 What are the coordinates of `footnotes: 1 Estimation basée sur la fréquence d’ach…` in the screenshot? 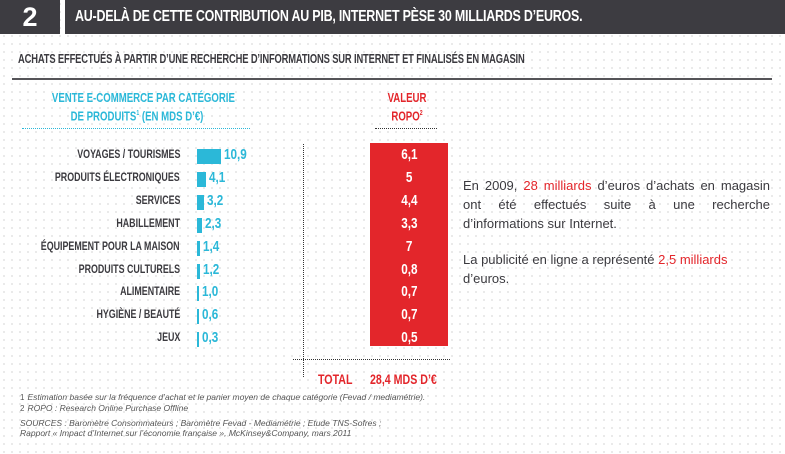 It's located at (222, 415).